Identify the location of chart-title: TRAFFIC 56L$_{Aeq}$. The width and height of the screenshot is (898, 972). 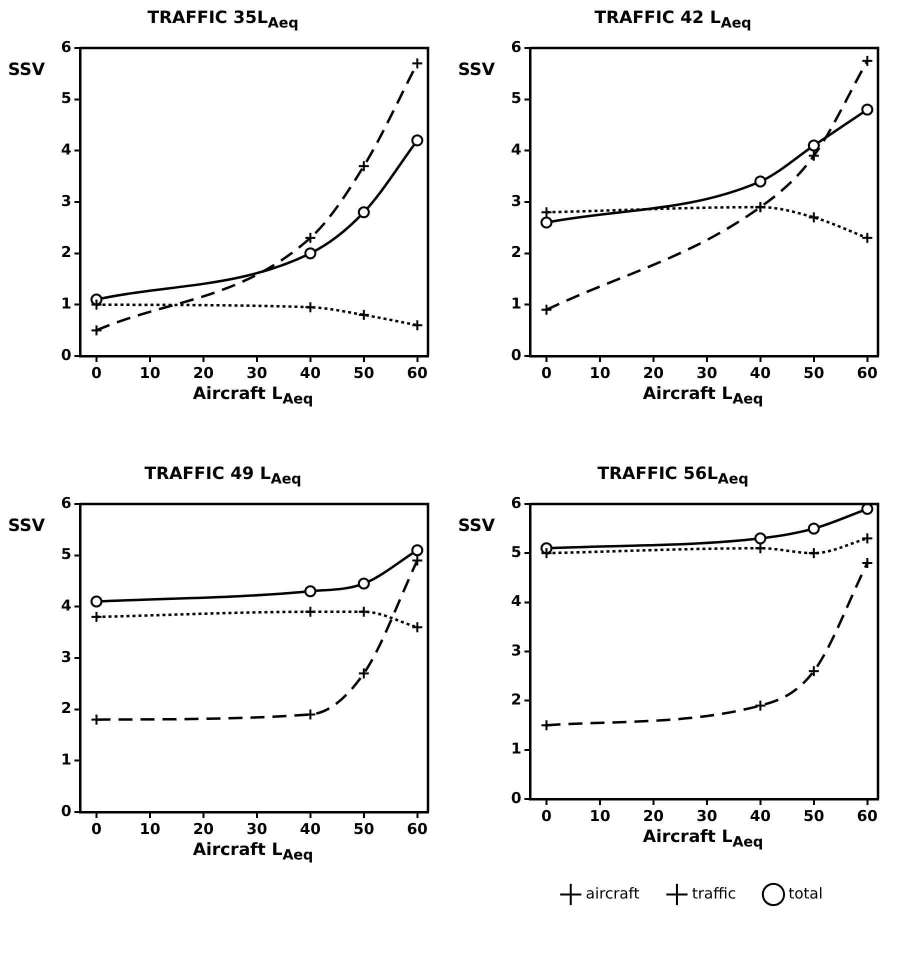
(673, 477).